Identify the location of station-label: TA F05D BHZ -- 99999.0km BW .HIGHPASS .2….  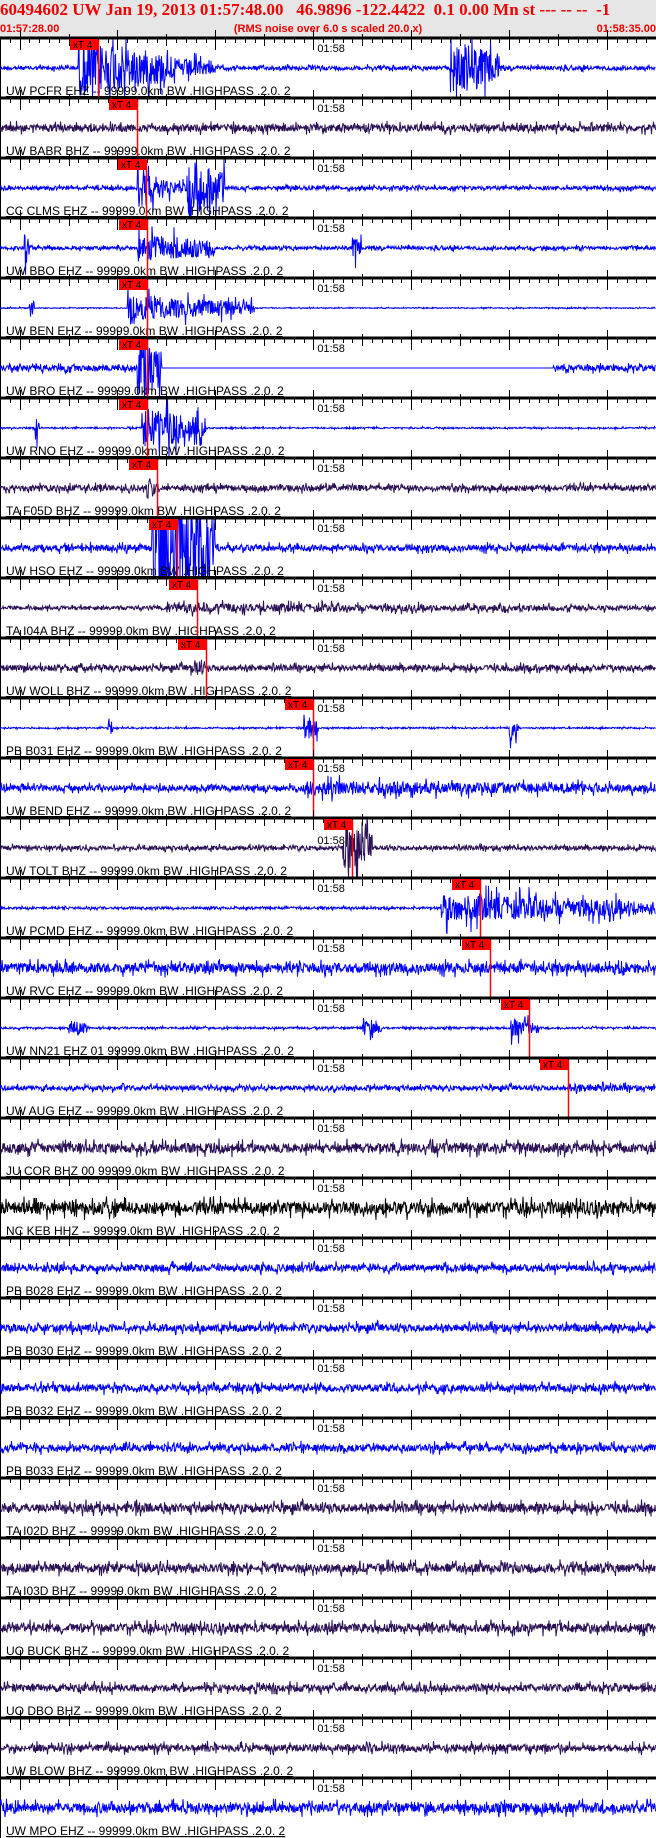
(143, 511).